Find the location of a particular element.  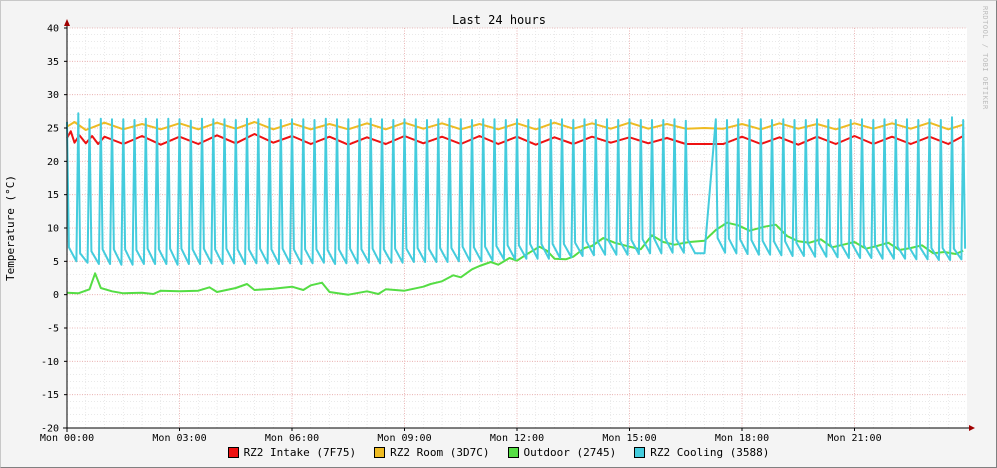

y-tick-label: 10 is located at coordinates (53, 229).